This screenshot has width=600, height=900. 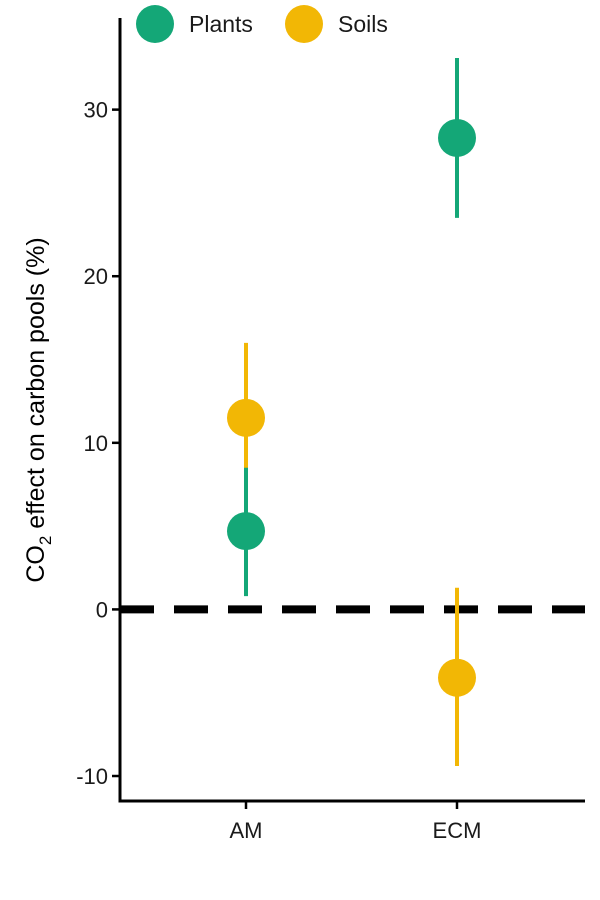 What do you see at coordinates (221, 24) in the screenshot?
I see `legend-label: Plants` at bounding box center [221, 24].